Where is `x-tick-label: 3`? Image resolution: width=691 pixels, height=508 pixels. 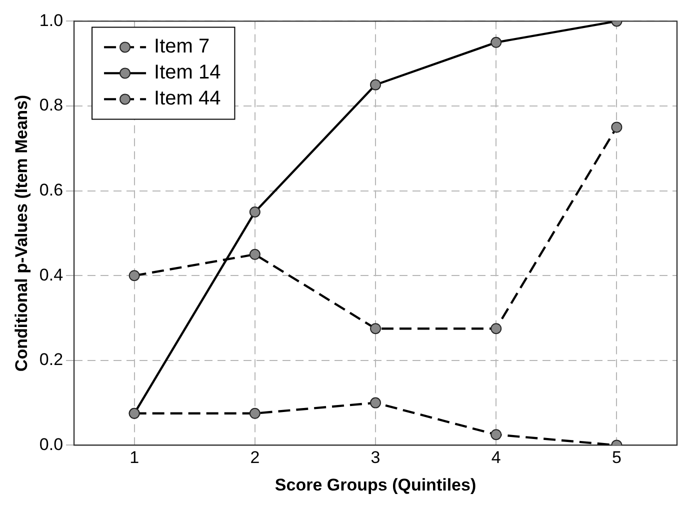
x-tick-label: 3 is located at coordinates (375, 458).